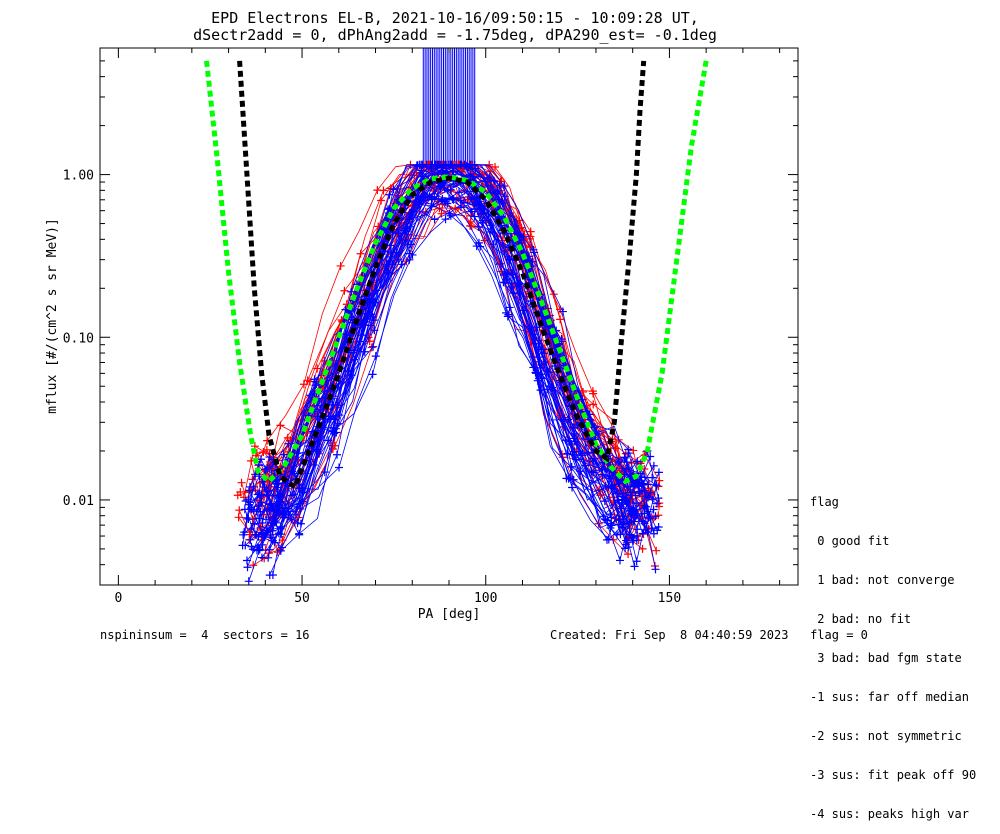 The image size is (1000, 834). Describe the element at coordinates (861, 619) in the screenshot. I see `legend-entry: 2 bad: no fit` at that location.